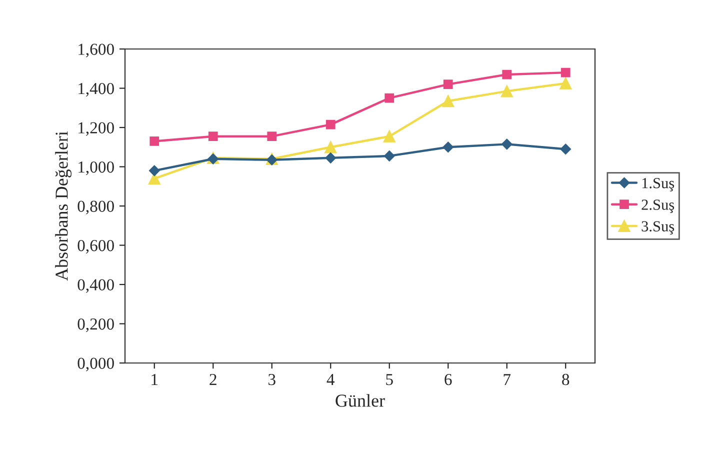 The height and width of the screenshot is (467, 715). I want to click on x-tick-label: 3, so click(272, 380).